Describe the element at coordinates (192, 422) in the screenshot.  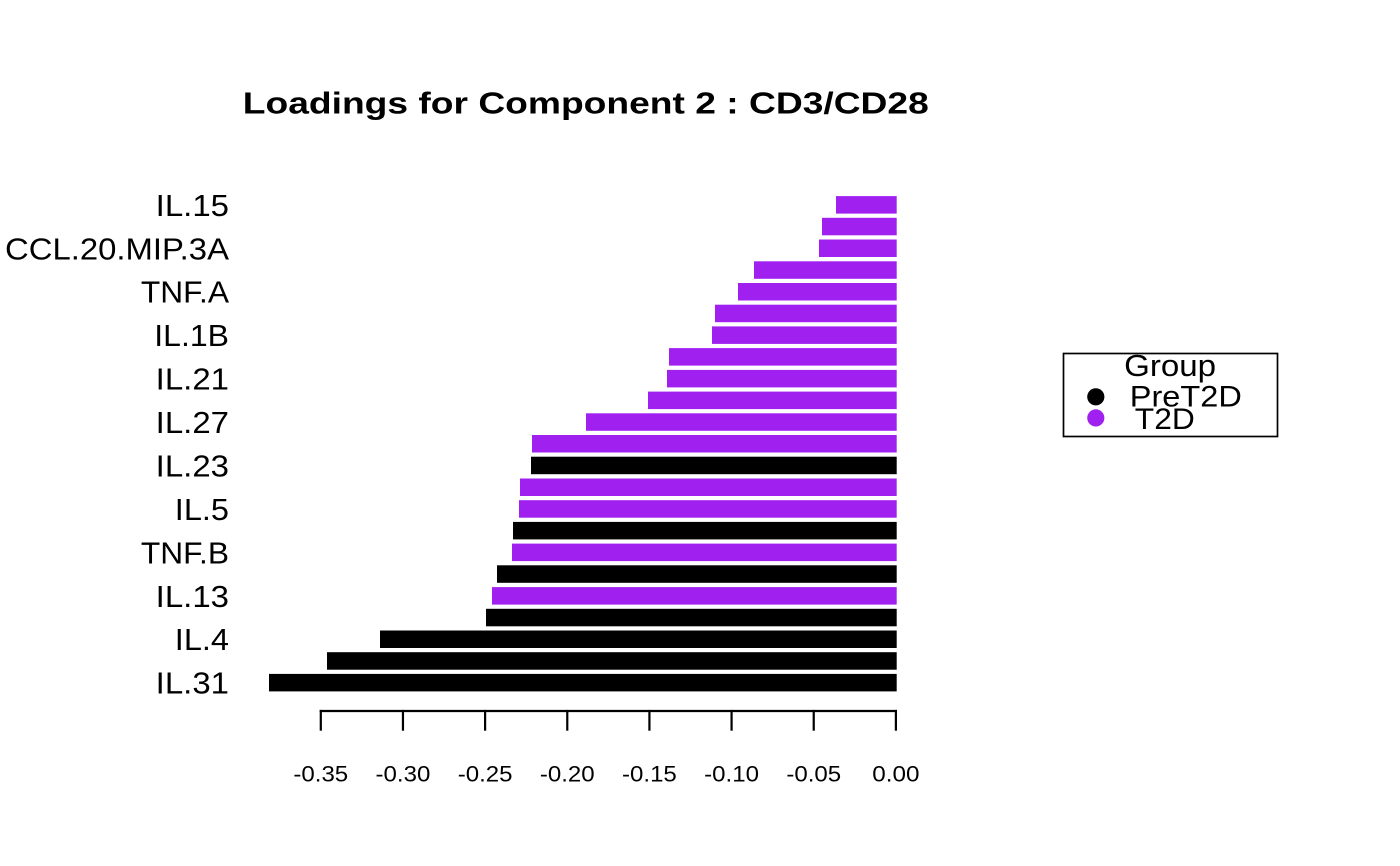
I see `svg-text: IL.27` at that location.